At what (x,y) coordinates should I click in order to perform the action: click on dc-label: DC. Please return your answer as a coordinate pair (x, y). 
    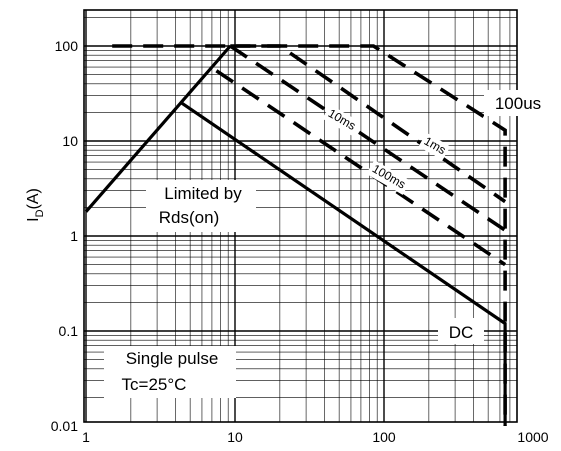
    Looking at the image, I should click on (461, 332).